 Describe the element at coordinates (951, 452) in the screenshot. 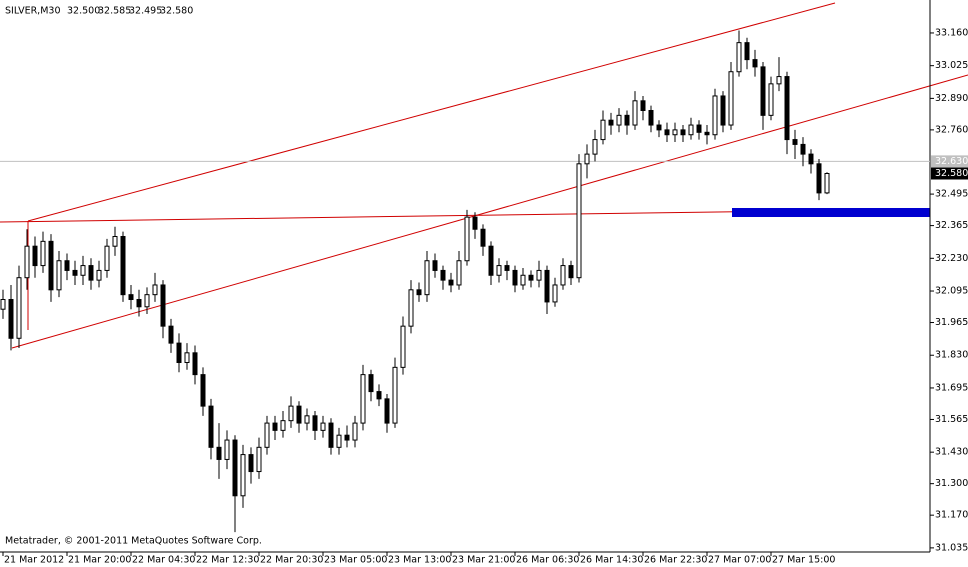

I see `y-tick-label: 31.430` at that location.